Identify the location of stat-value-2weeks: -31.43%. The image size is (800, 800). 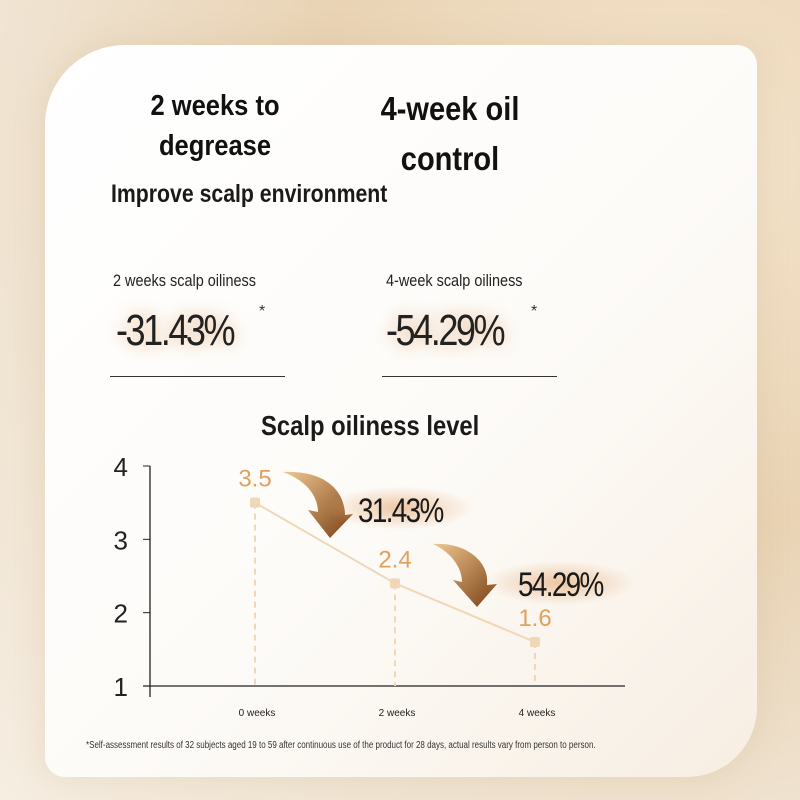
(176, 330).